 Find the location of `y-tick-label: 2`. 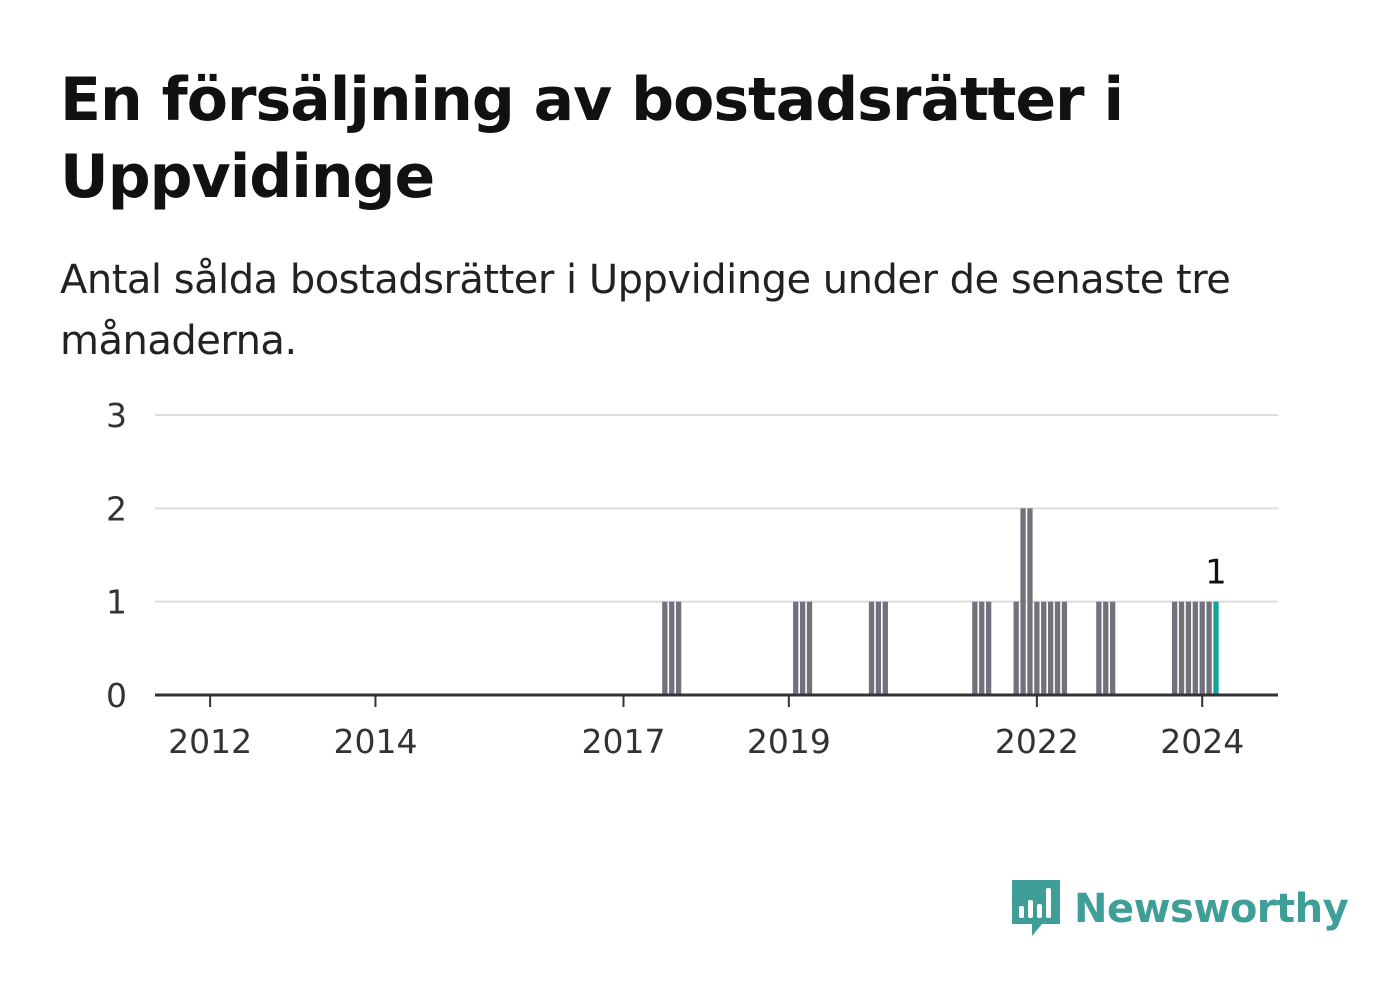

y-tick-label: 2 is located at coordinates (116, 508).